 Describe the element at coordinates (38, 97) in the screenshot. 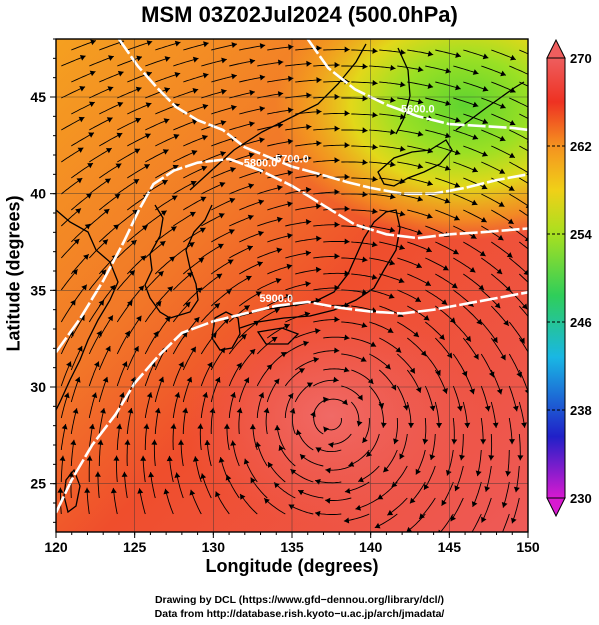

I see `y-tick-label: 45` at that location.